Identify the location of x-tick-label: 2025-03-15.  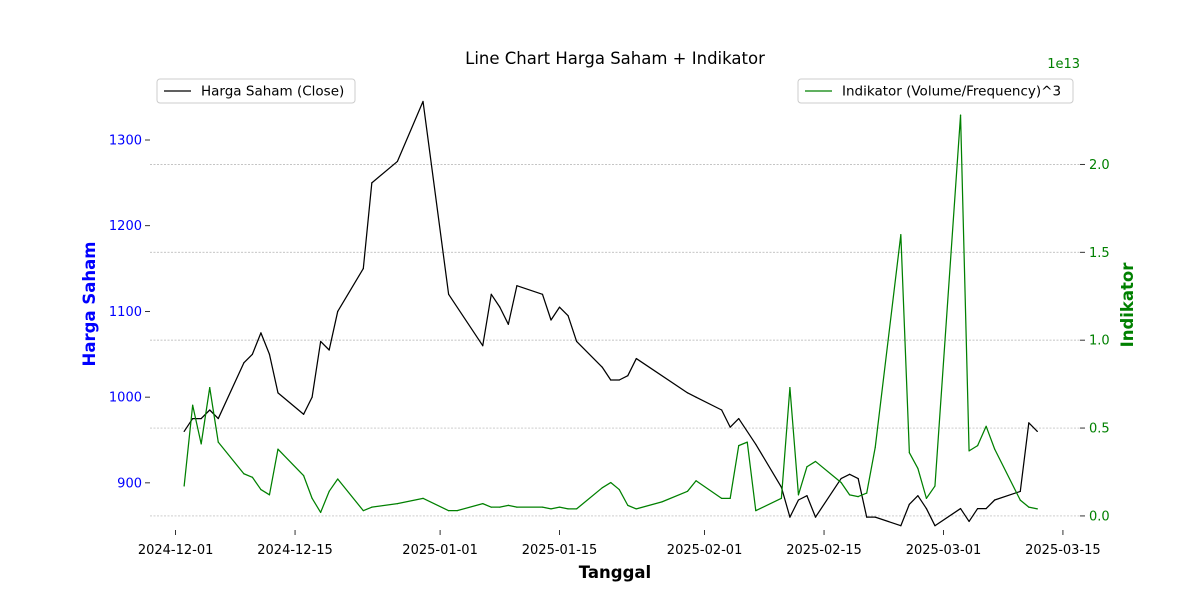
(1063, 550).